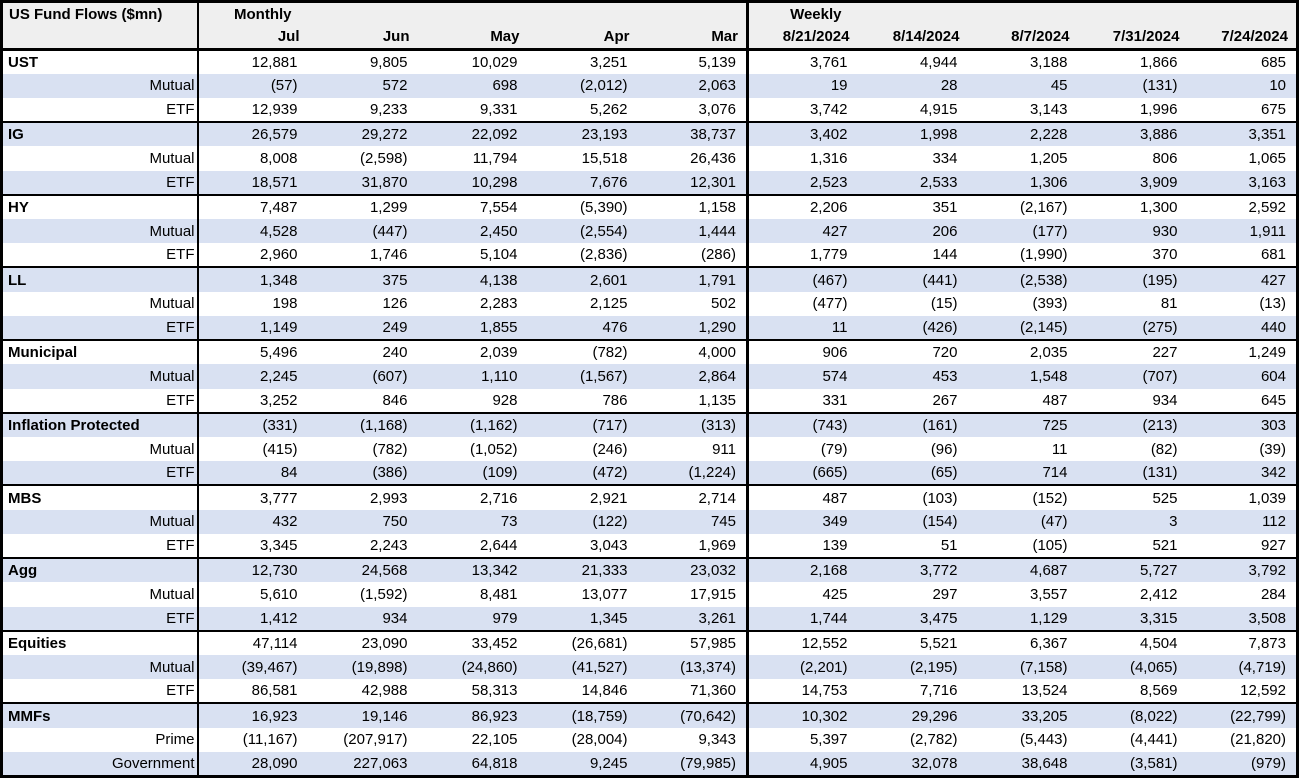 This screenshot has width=1299, height=778. Describe the element at coordinates (940, 522) in the screenshot. I see `cell: (154)` at that location.